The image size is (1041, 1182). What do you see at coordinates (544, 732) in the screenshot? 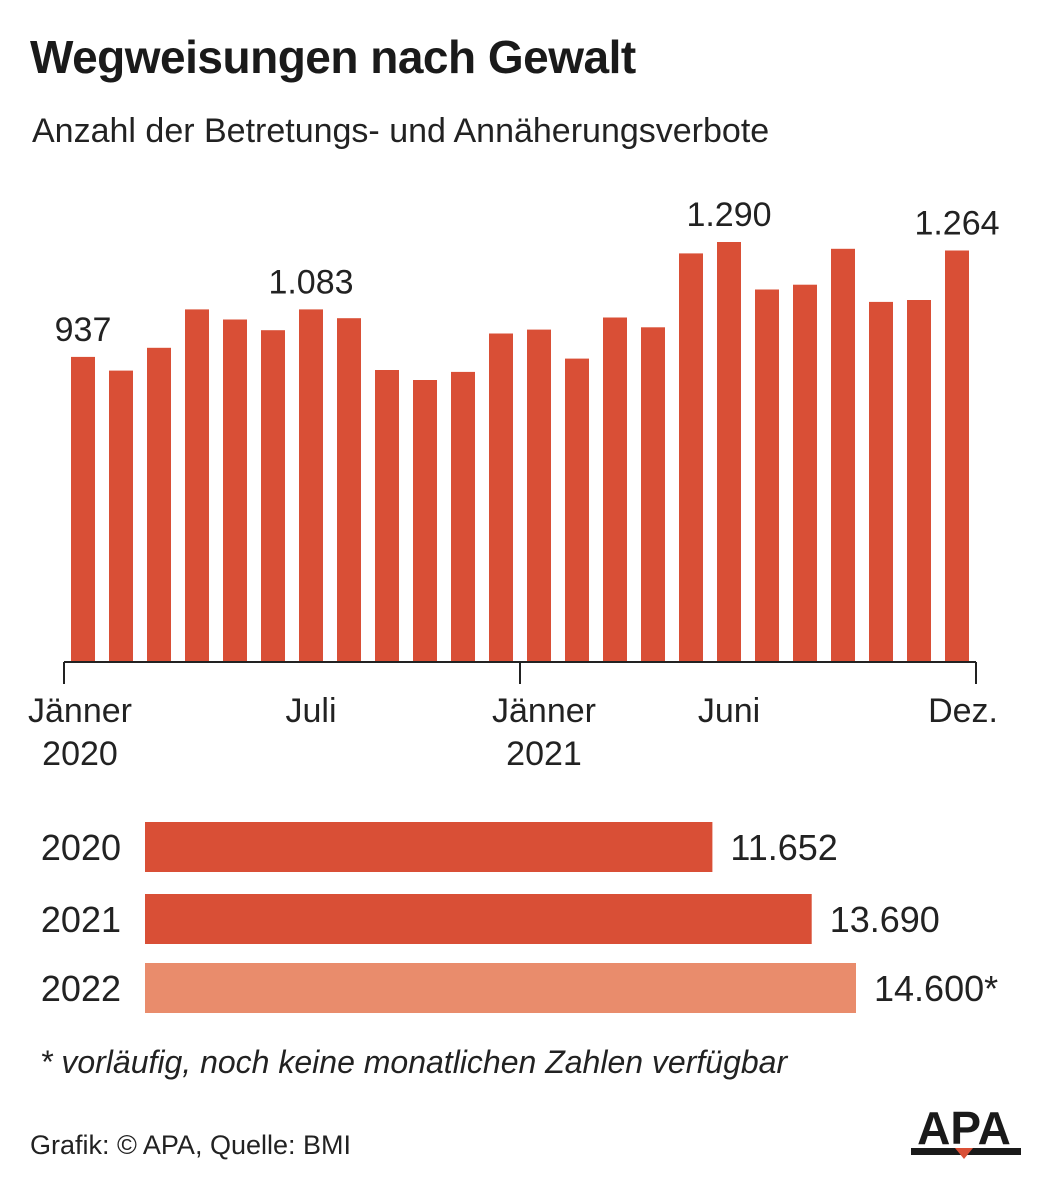
I see `x-tick-label: Jänner 2021` at bounding box center [544, 732].